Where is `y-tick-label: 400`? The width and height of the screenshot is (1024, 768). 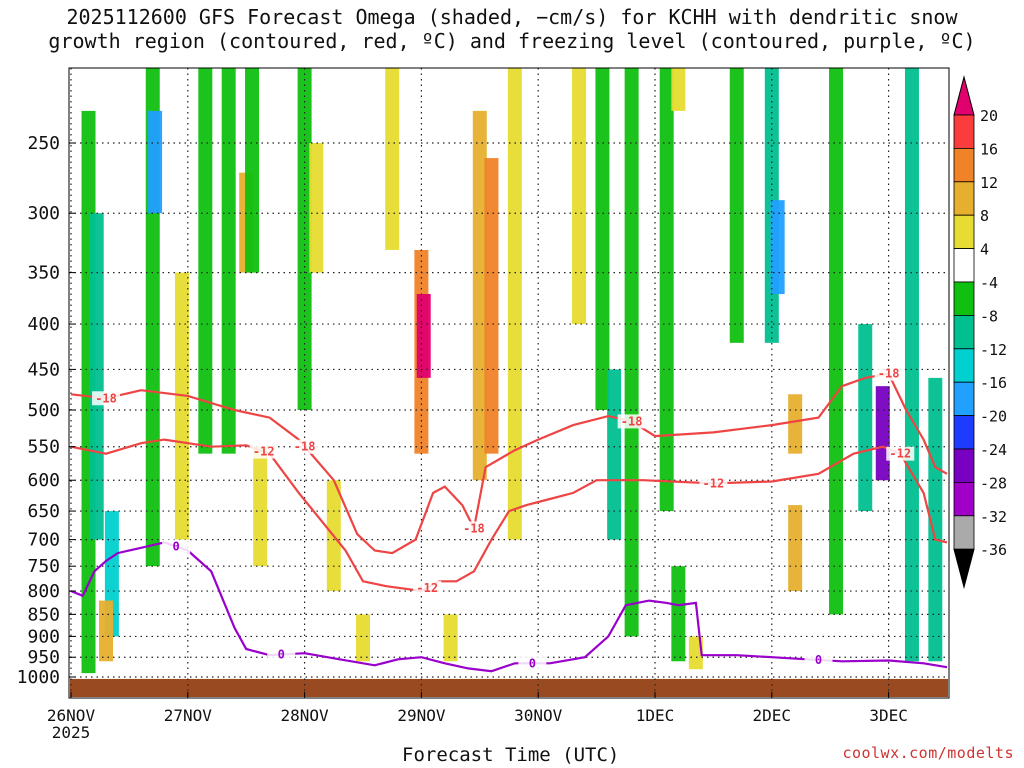 y-tick-label: 400 is located at coordinates (43, 324).